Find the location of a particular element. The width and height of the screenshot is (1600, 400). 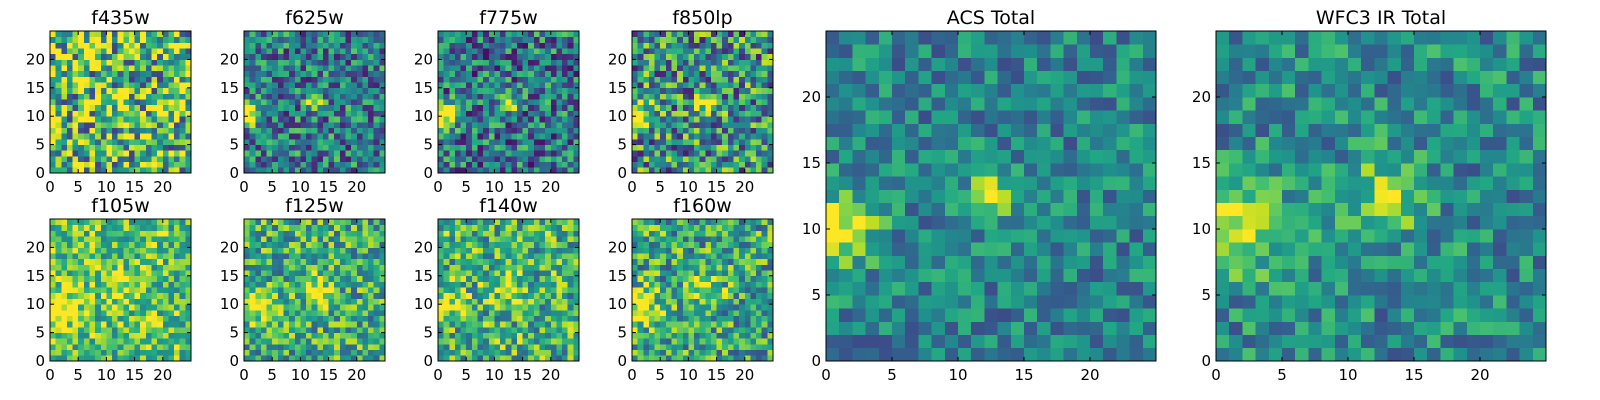

x-tick-label: 5 is located at coordinates (78, 187).